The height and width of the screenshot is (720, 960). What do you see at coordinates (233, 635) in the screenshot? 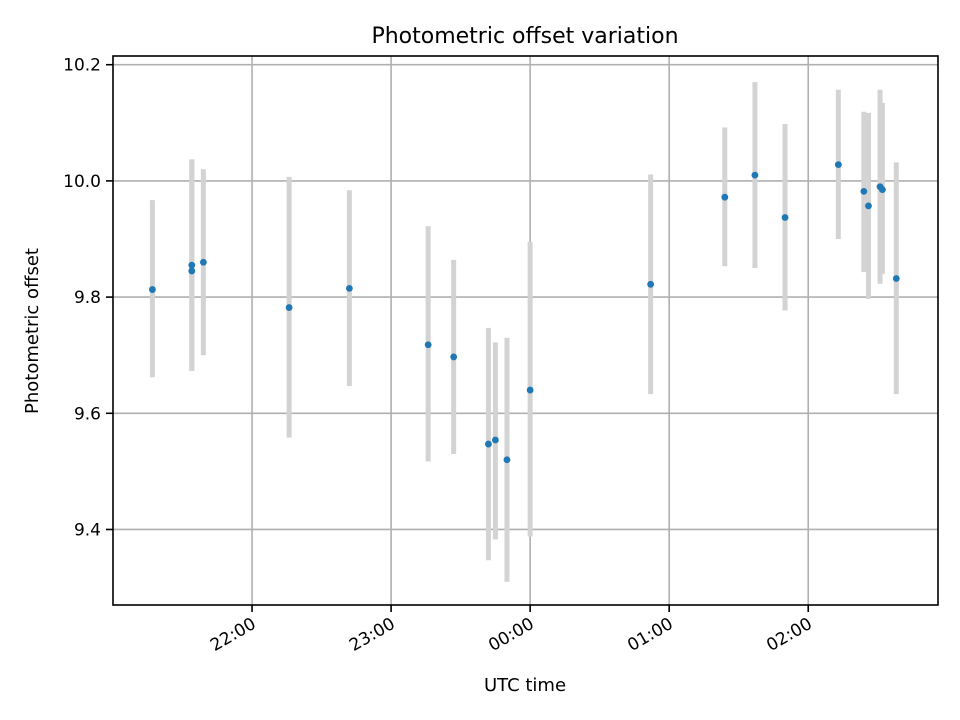
I see `x-tick-label: 22:00` at bounding box center [233, 635].